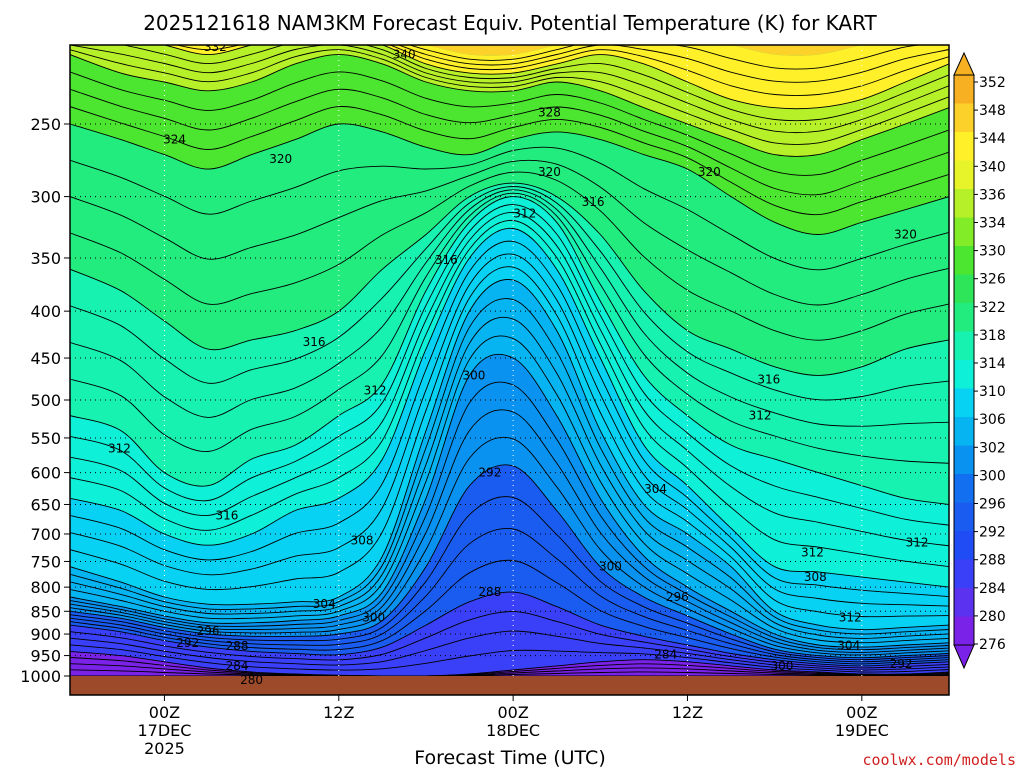  Describe the element at coordinates (992, 195) in the screenshot. I see `colorbar-label: 336` at that location.